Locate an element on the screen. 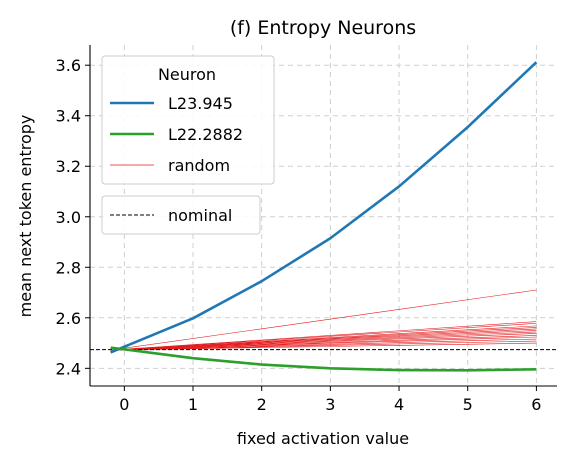 The width and height of the screenshot is (571, 464). y-tick-label: 2.6 is located at coordinates (68, 318).